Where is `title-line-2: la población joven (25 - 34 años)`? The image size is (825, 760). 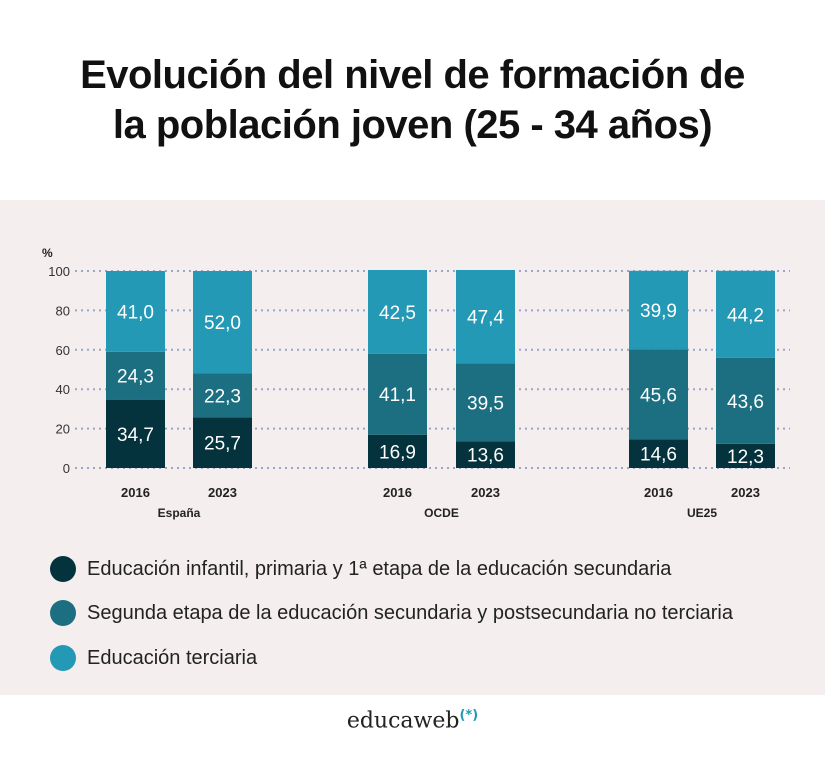 title-line-2: la población joven (25 - 34 años) is located at coordinates (412, 125).